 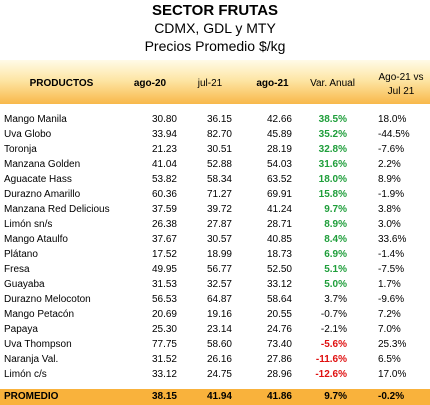 I want to click on cell: 19.16, so click(x=219, y=314).